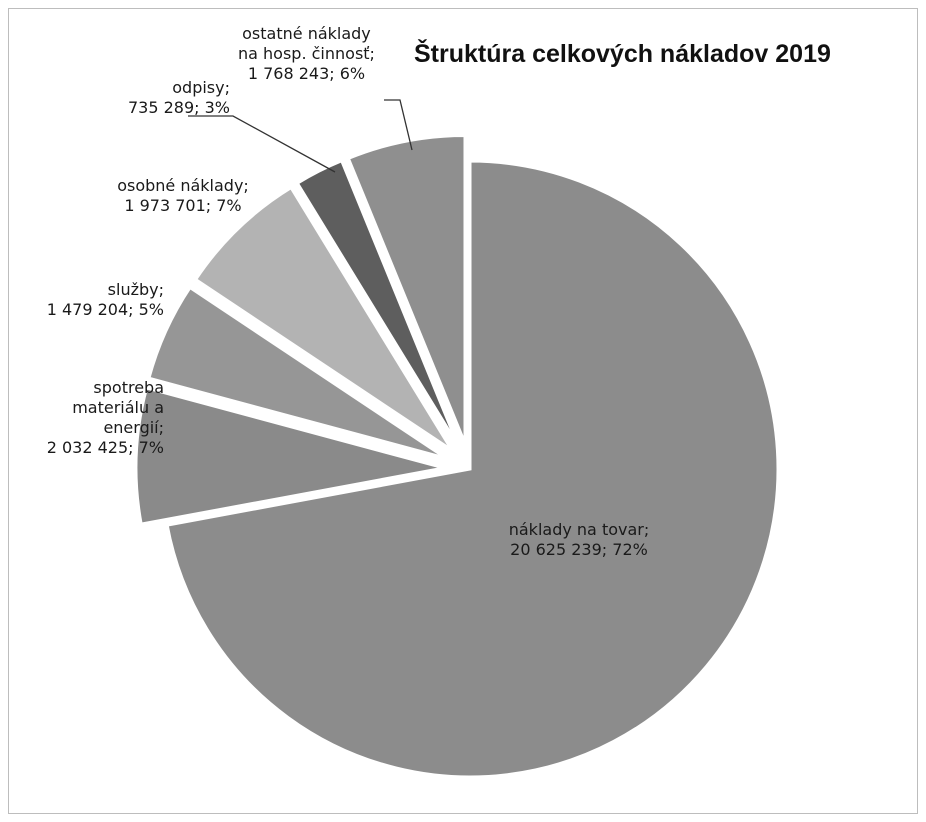 The width and height of the screenshot is (926, 822). What do you see at coordinates (262, 144) in the screenshot?
I see `leader-line-odpisy` at bounding box center [262, 144].